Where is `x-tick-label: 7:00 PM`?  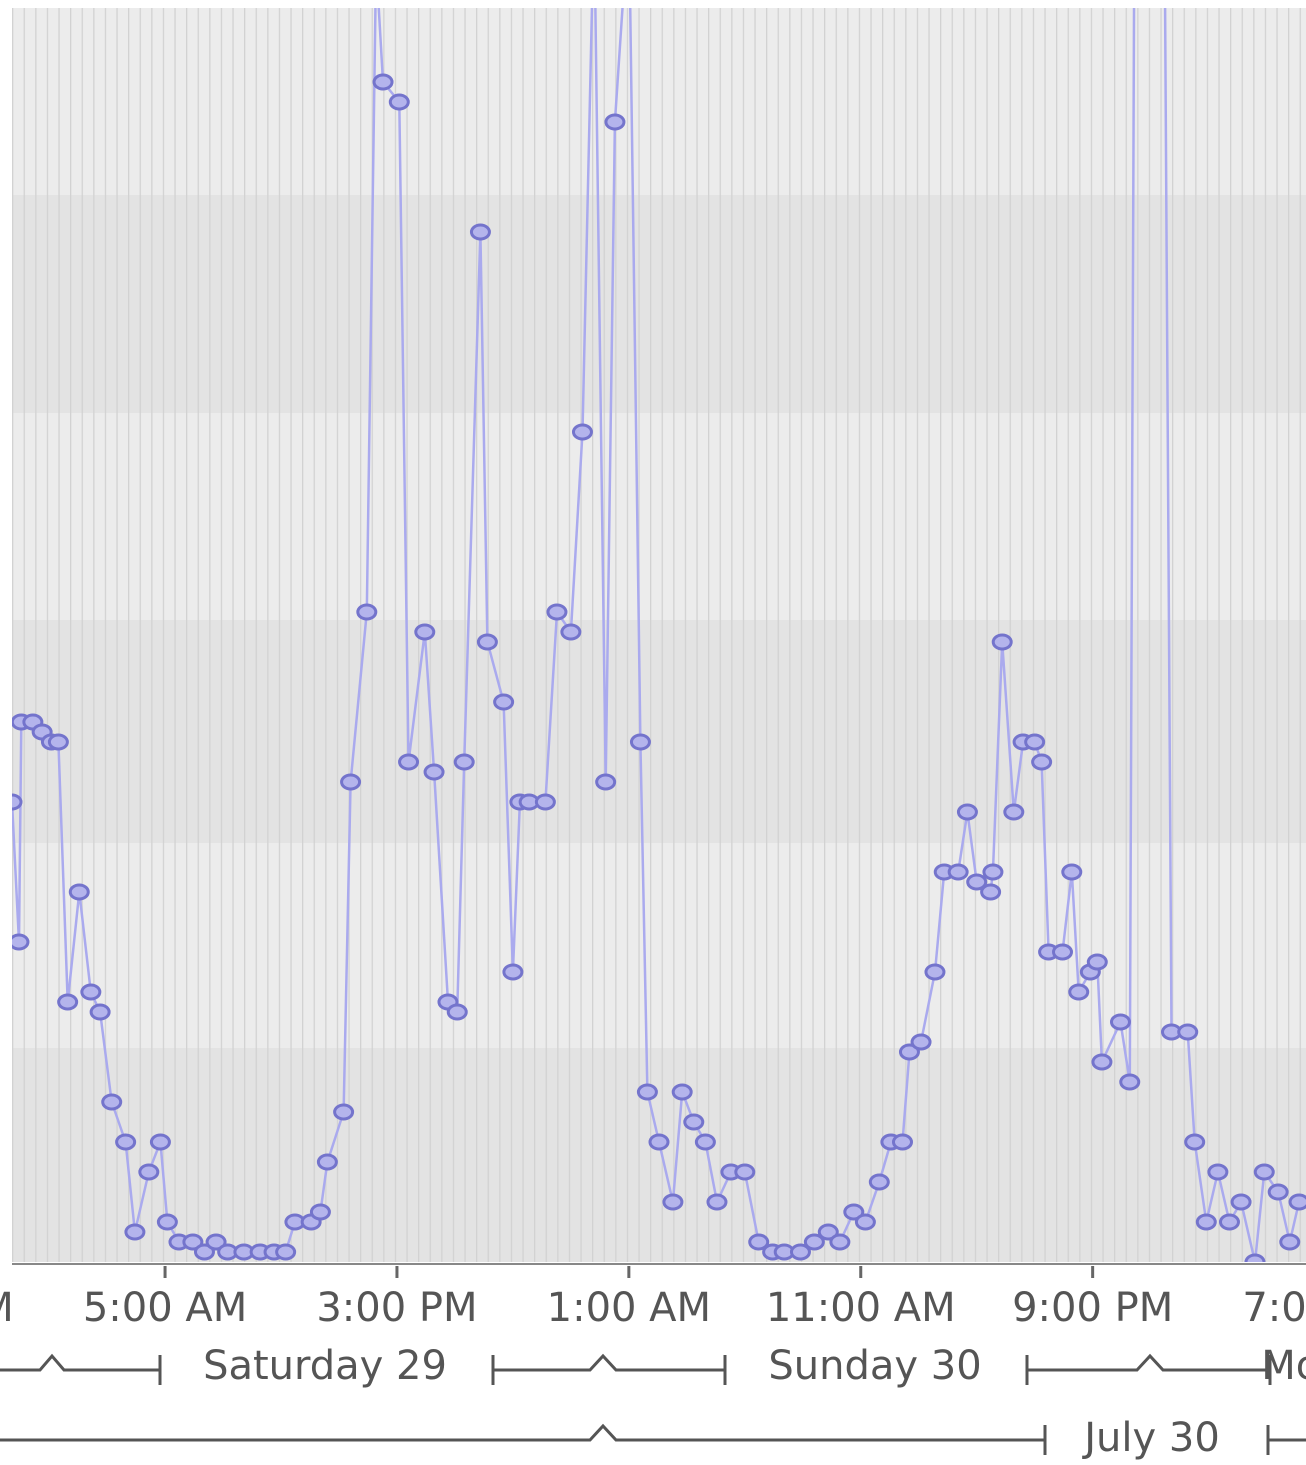 x-tick-label: 7:00 PM is located at coordinates (7, 1308).